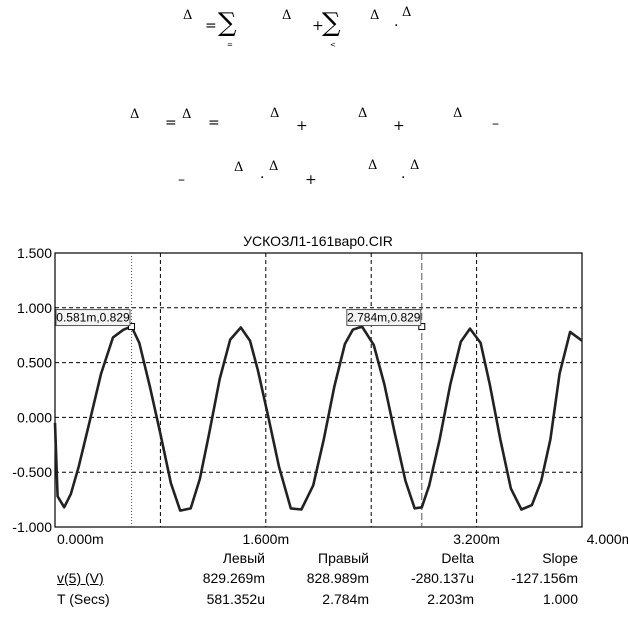  What do you see at coordinates (287, 15) in the screenshot?
I see `eq1-delta-2: Δ` at bounding box center [287, 15].